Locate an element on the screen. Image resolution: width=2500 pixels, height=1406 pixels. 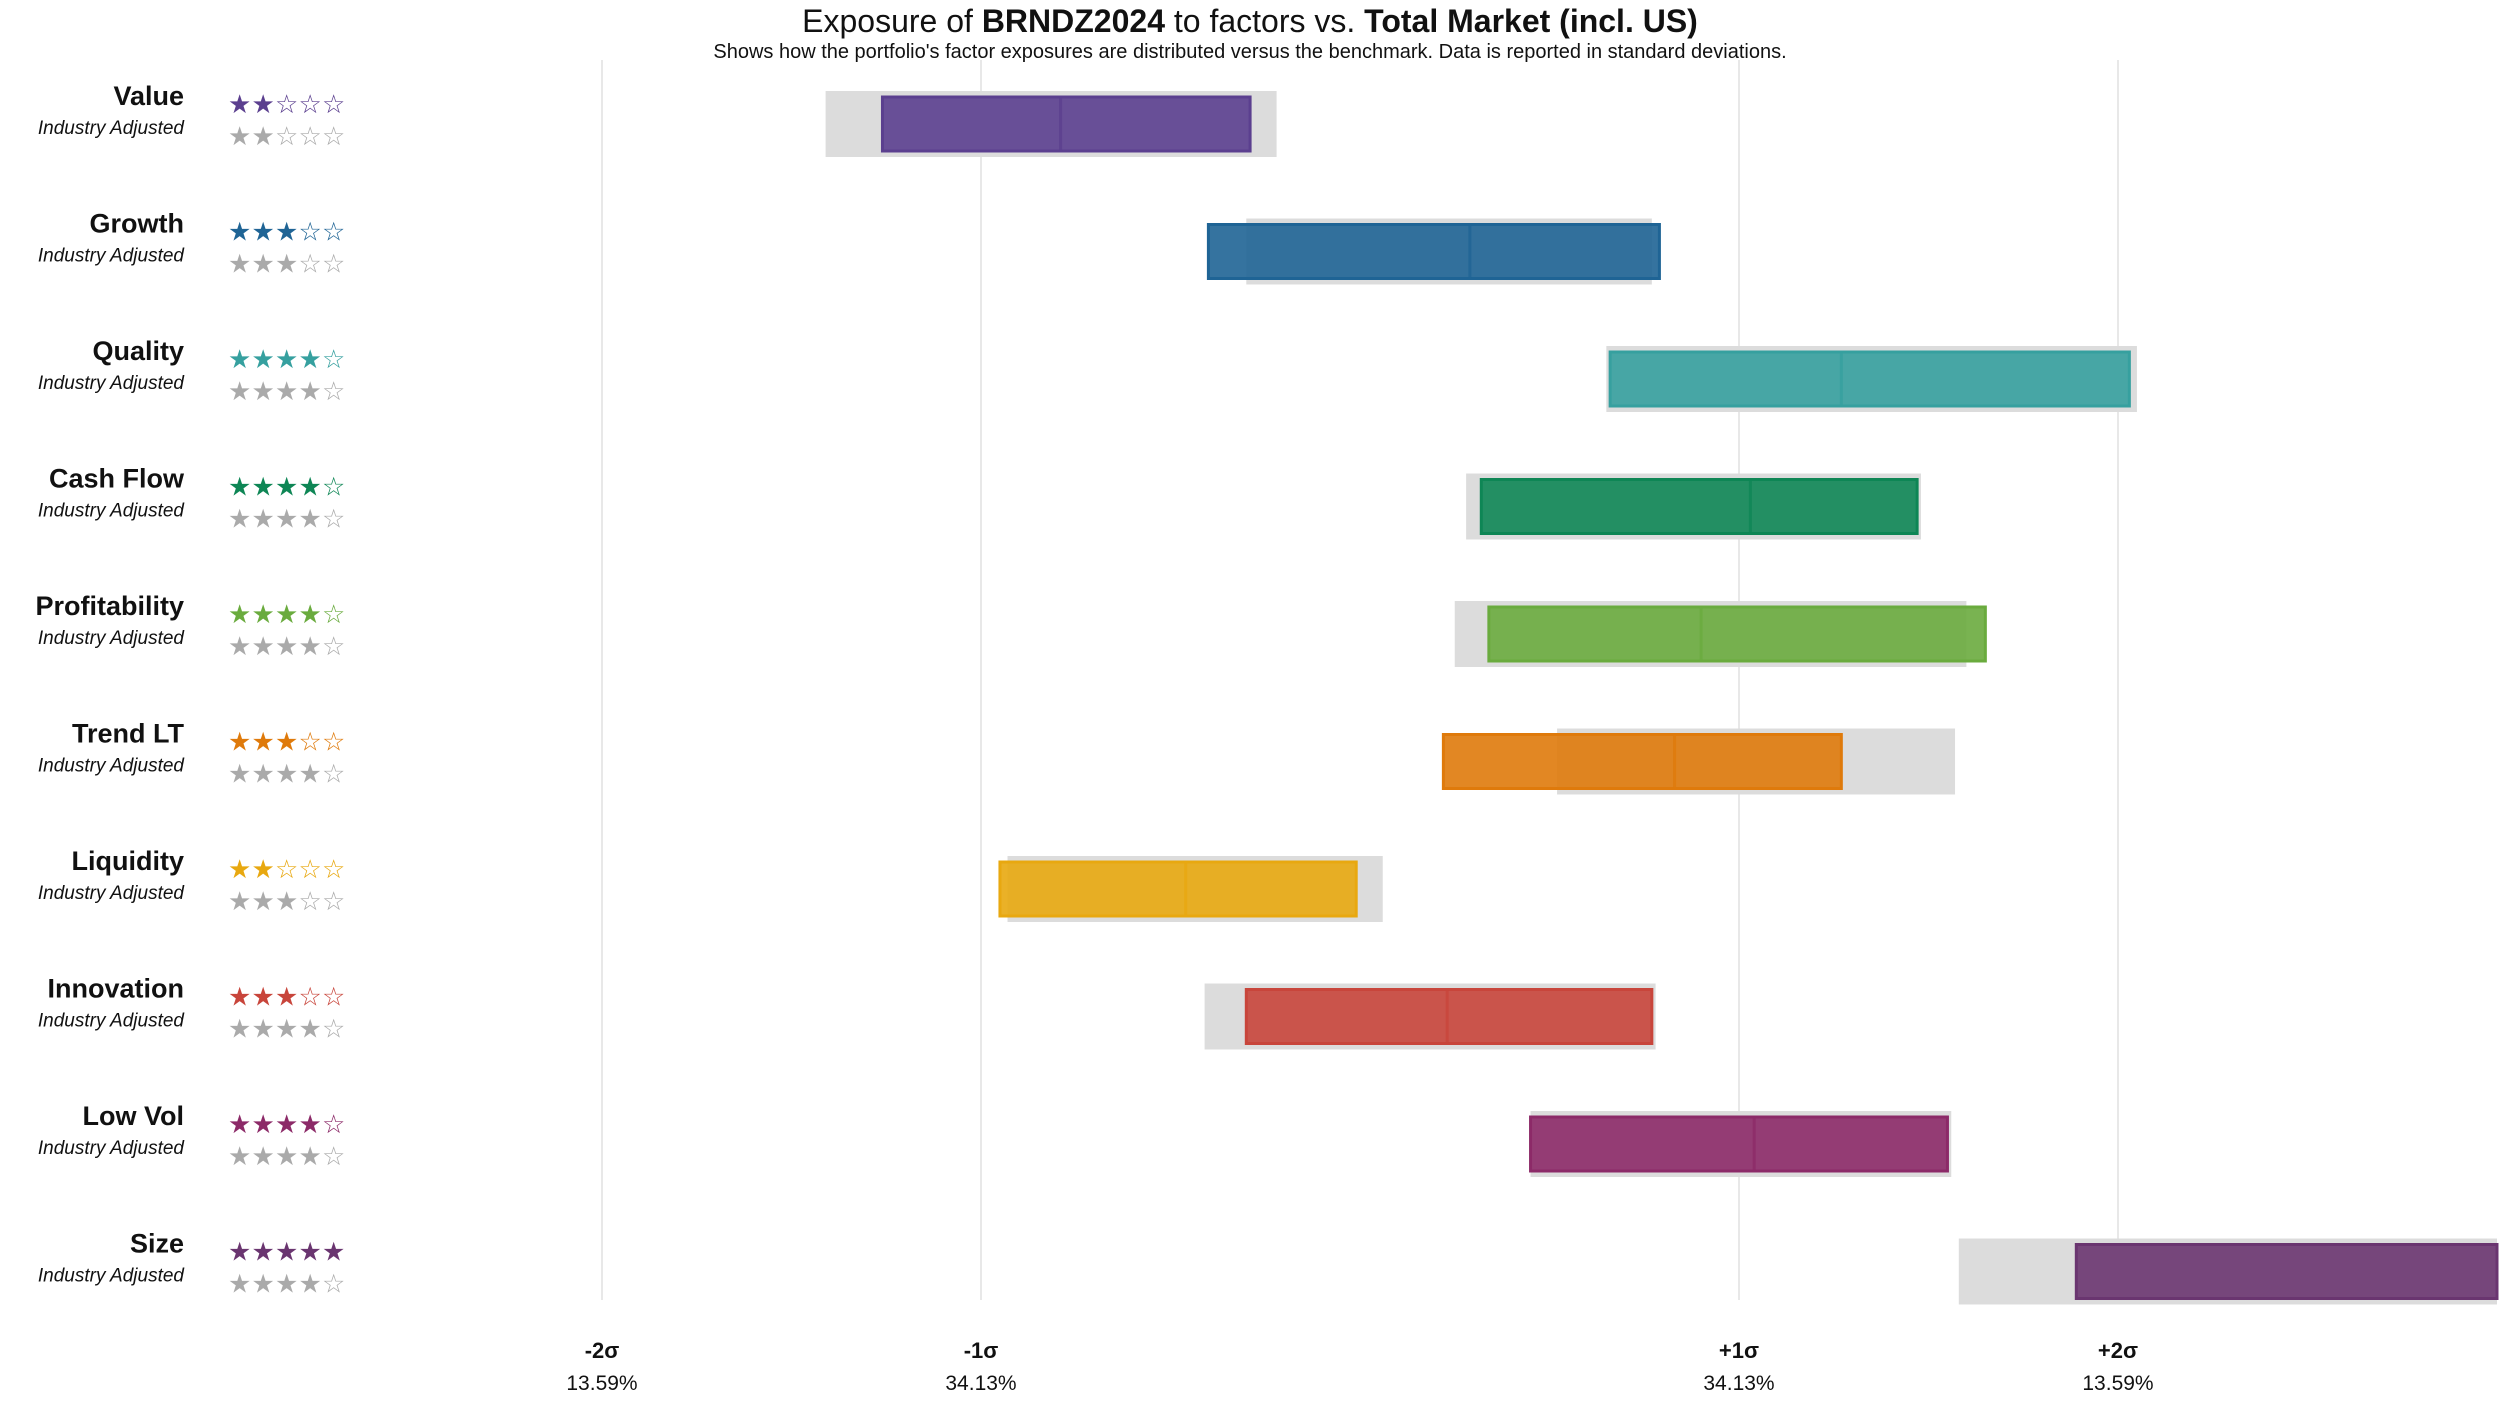
portfolio-bar-cash-flow is located at coordinates (1699, 506).